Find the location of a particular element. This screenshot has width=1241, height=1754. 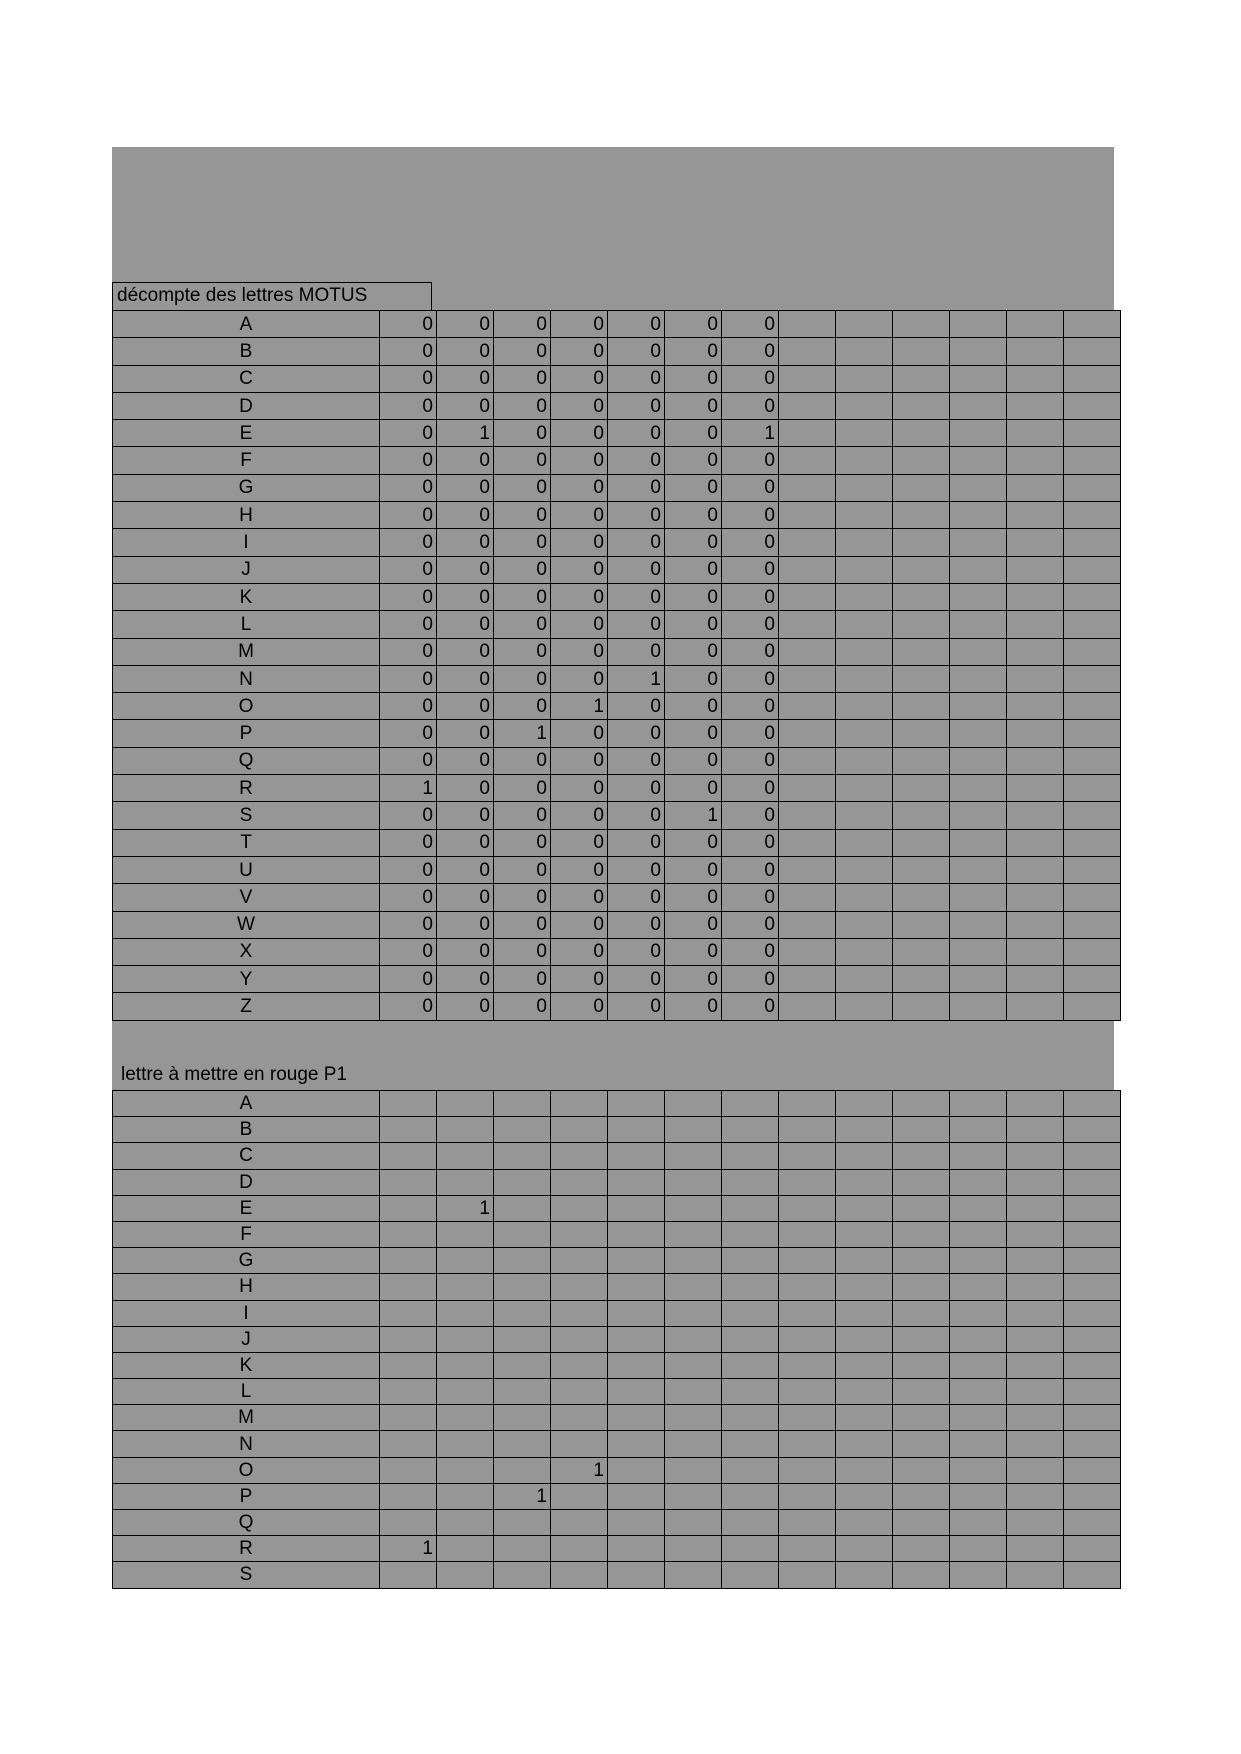

row-letter: H is located at coordinates (246, 515).